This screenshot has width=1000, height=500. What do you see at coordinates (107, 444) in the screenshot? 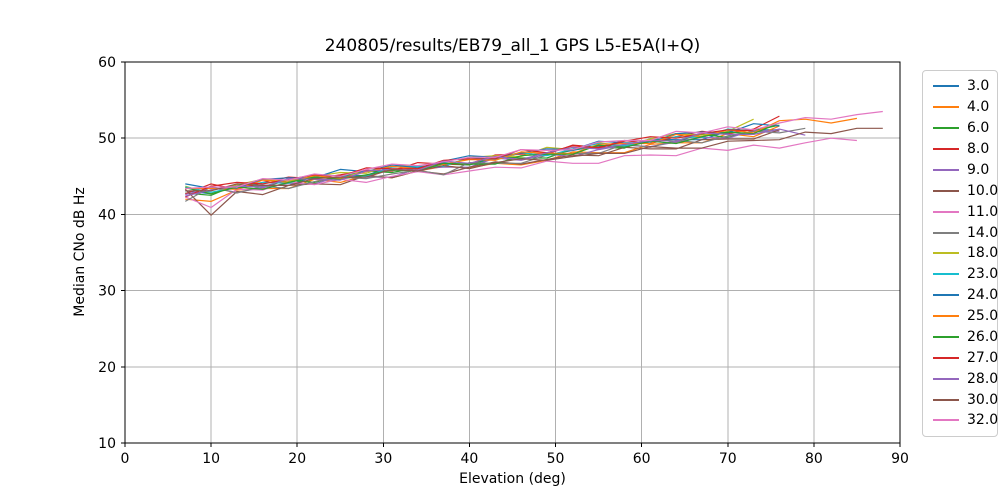
I see `y-tick-label: 10` at bounding box center [107, 444].